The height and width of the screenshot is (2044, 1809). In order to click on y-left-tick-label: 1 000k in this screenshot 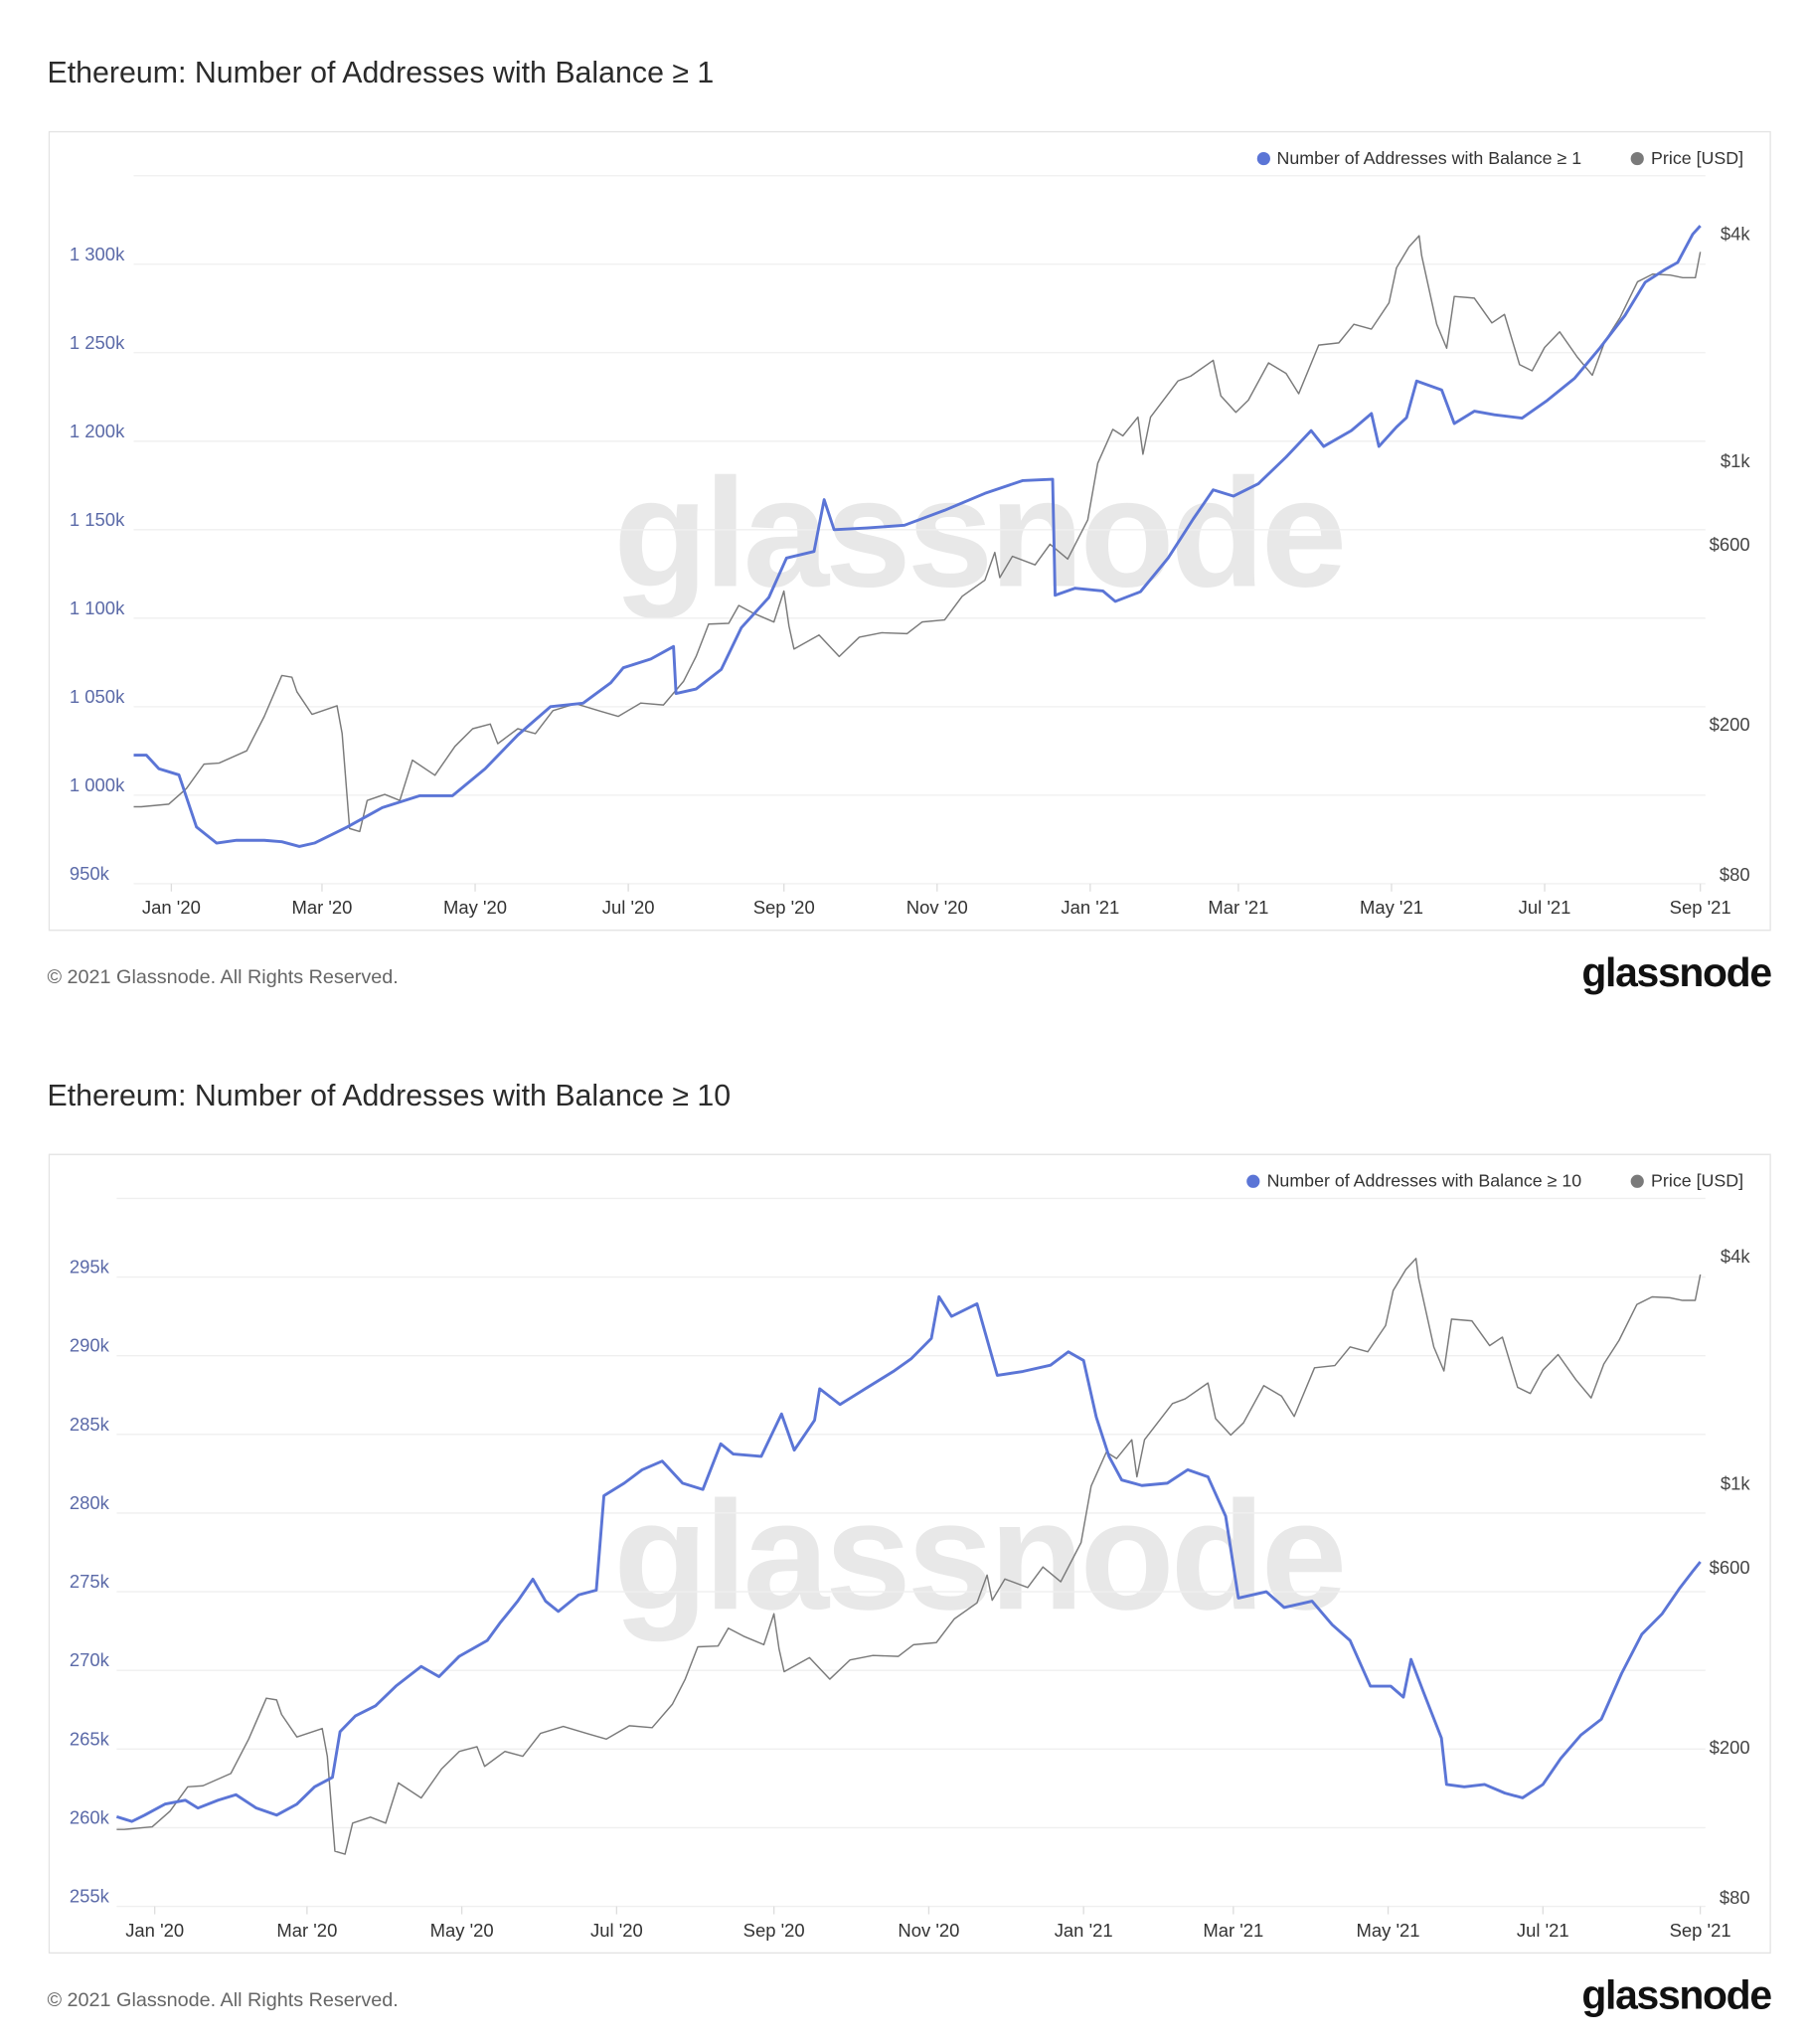, I will do `click(98, 785)`.